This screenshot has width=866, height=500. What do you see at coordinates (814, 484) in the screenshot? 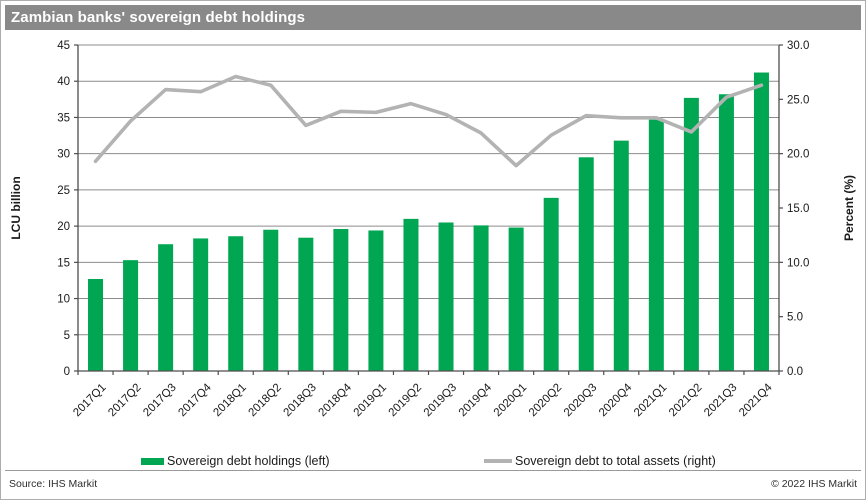
I see `copyright-note: © 2022 IHS Markit` at bounding box center [814, 484].